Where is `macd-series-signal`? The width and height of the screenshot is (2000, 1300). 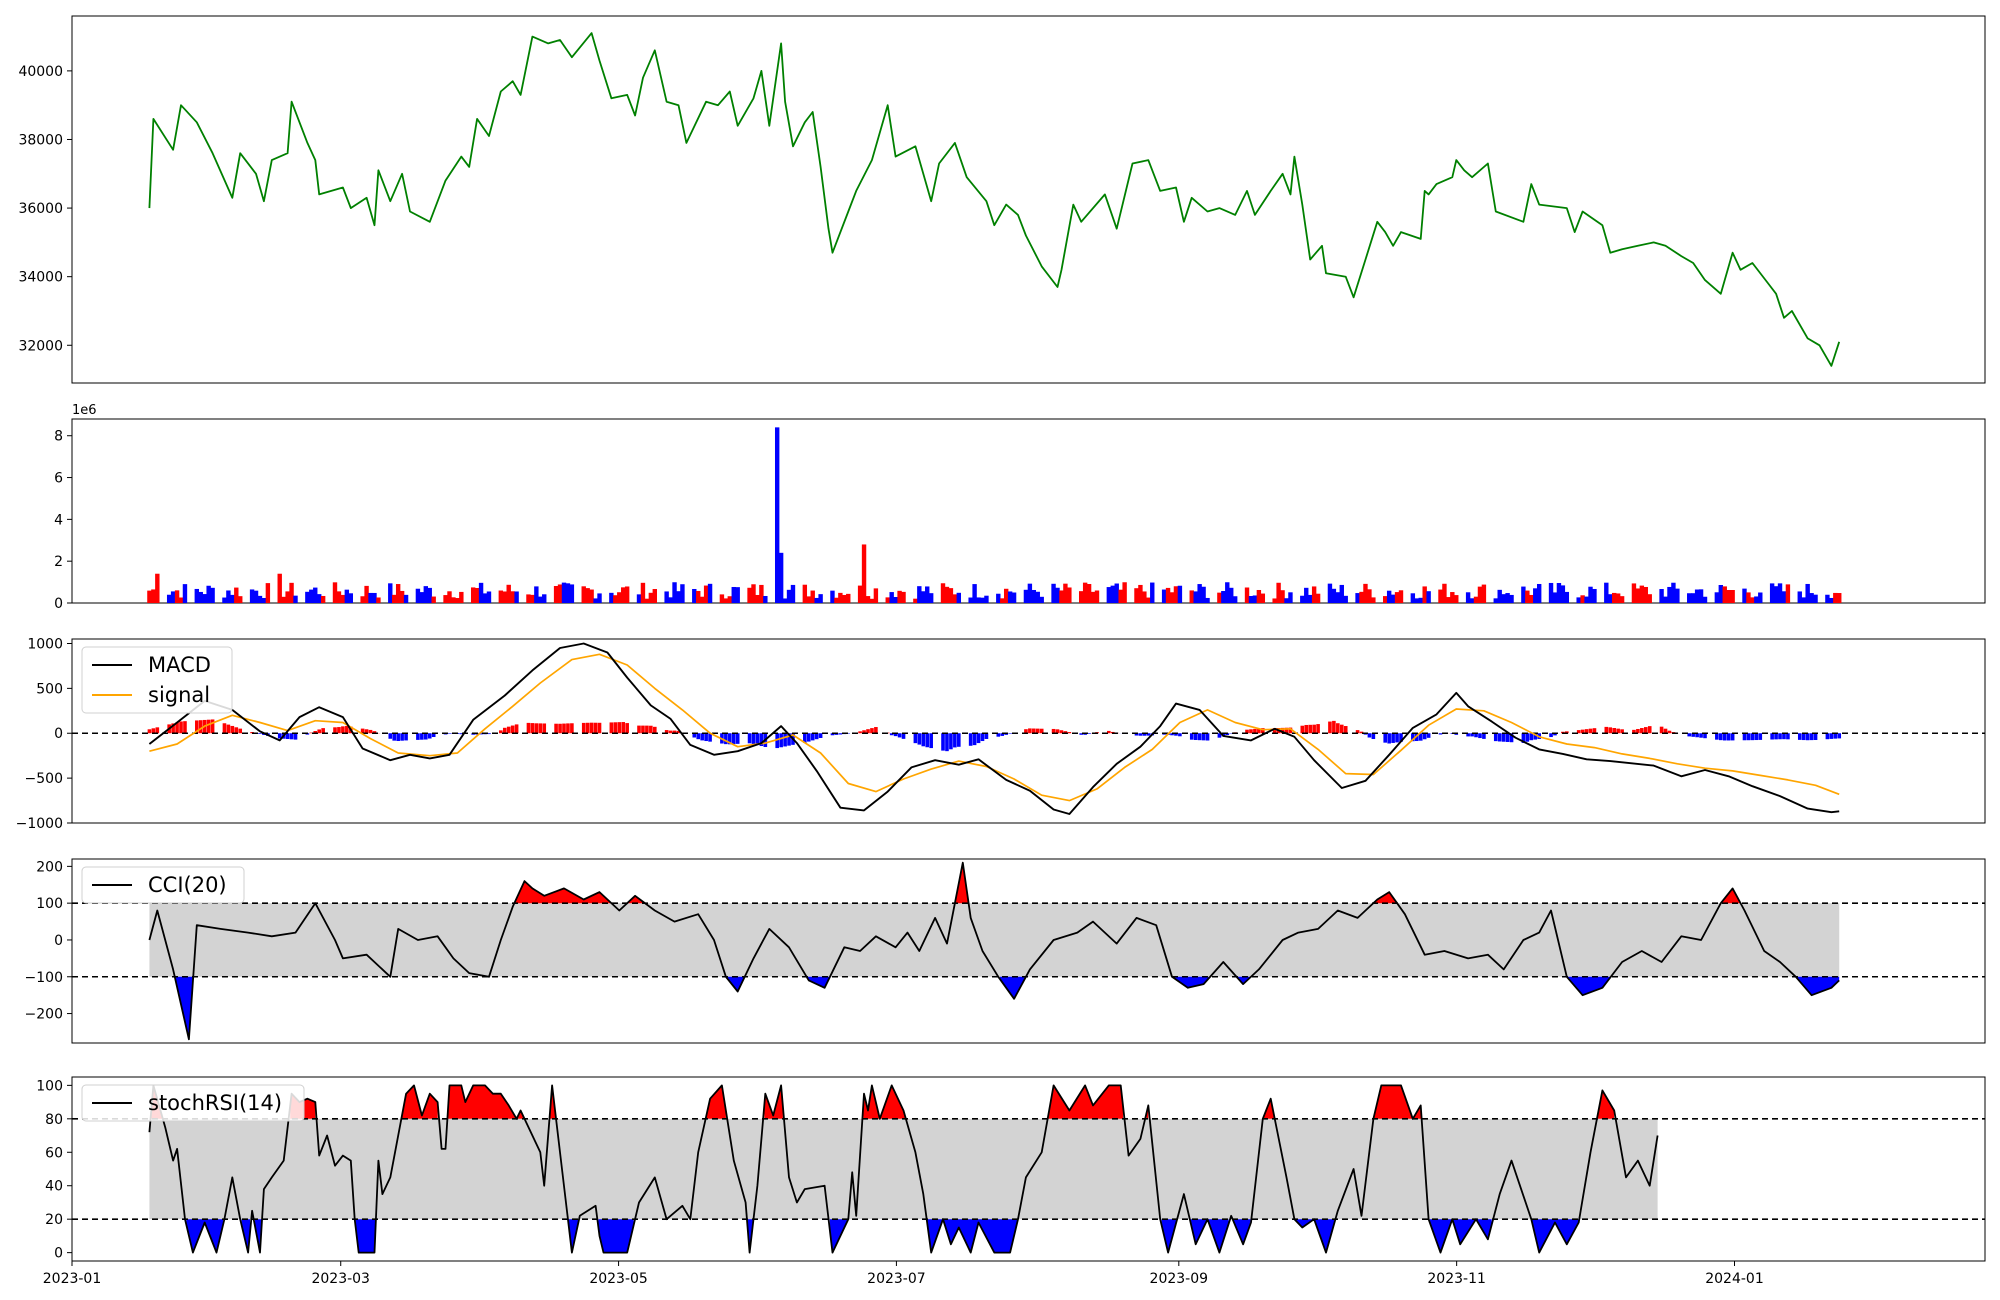
macd-series-signal is located at coordinates (994, 727).